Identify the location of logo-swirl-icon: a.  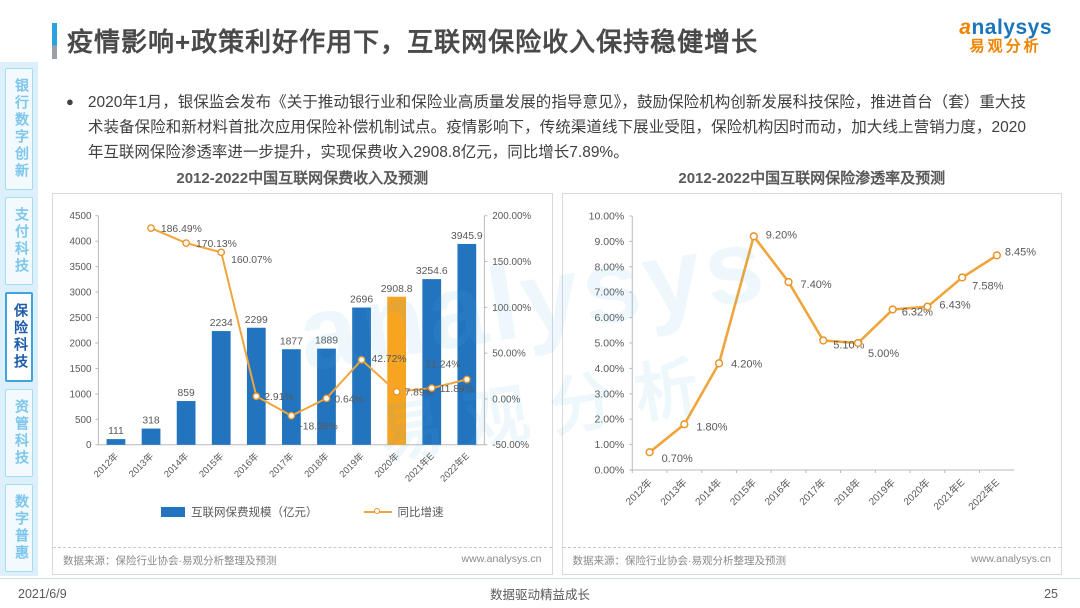
(965, 27).